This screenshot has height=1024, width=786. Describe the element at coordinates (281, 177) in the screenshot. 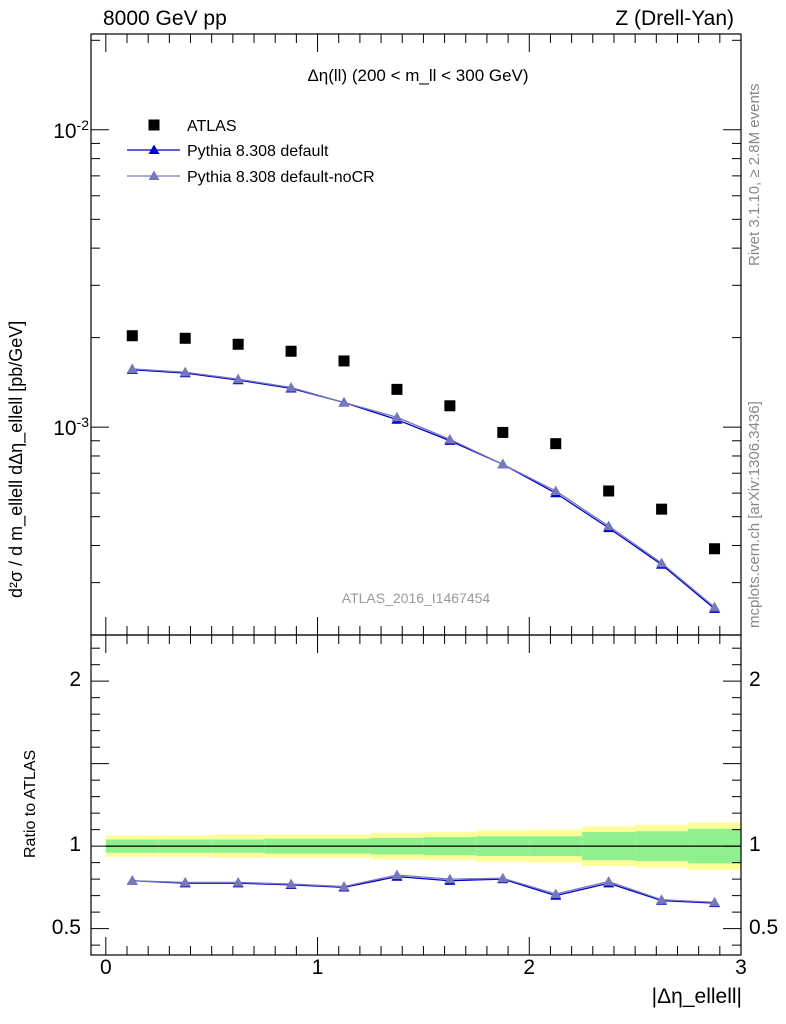

I see `legend-label: Pythia 8.308 default-noCR` at that location.